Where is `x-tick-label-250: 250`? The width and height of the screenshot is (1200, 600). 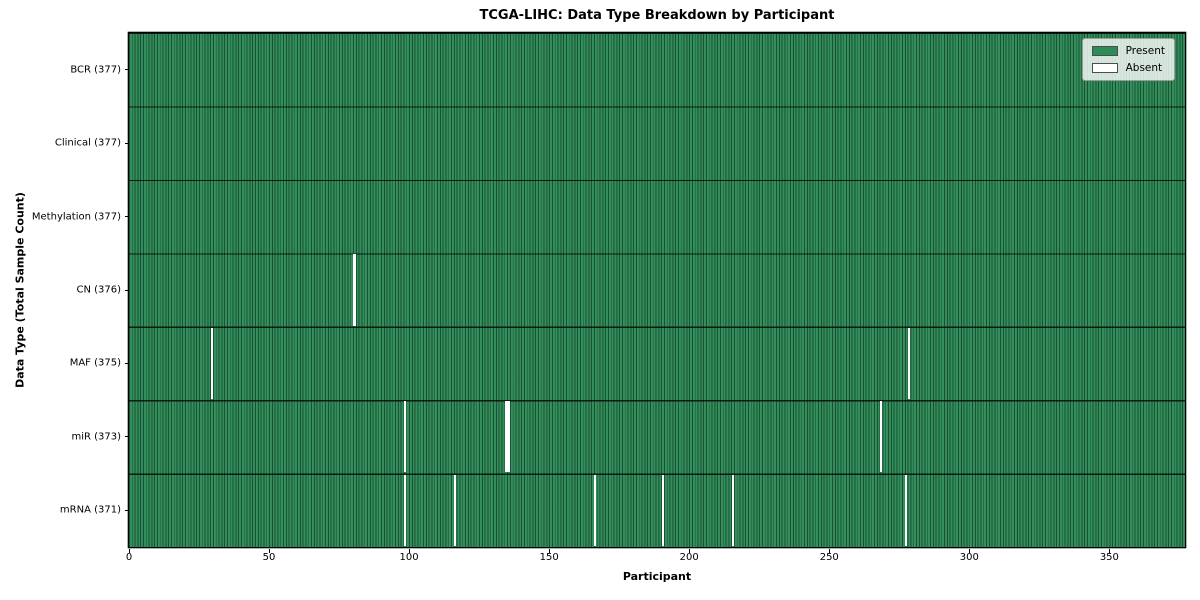 x-tick-label-250: 250 is located at coordinates (829, 557).